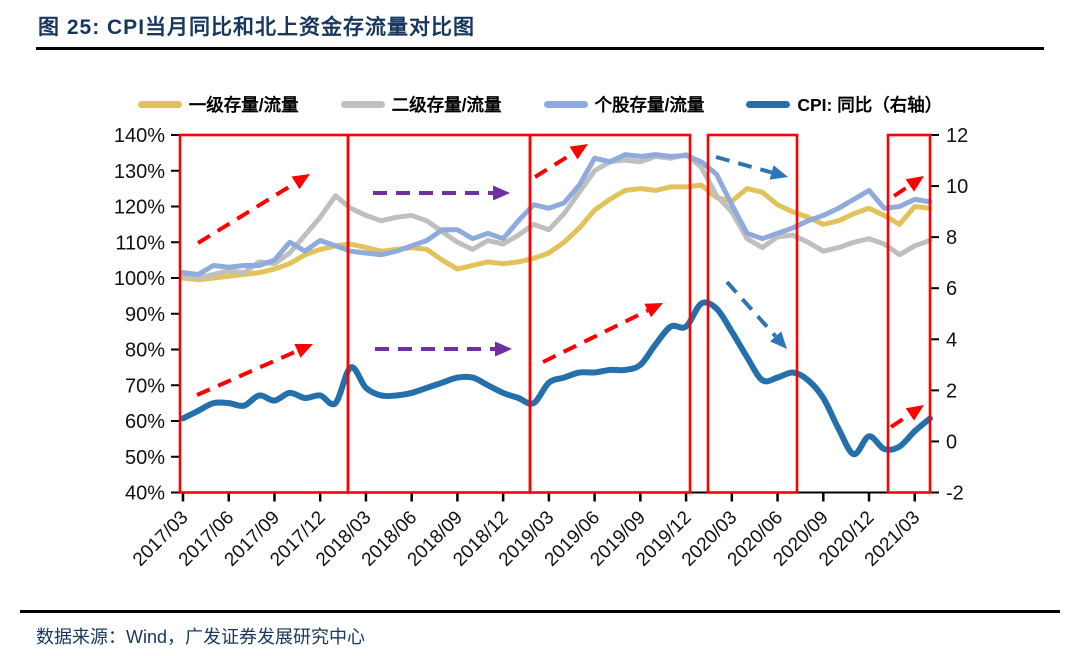 Image resolution: width=1080 pixels, height=656 pixels. What do you see at coordinates (540, 104) in the screenshot?
I see `chart-legend: 一级存量/流量 二级存量/流量 个股存量/流量 CPI: 同比（右轴）` at bounding box center [540, 104].